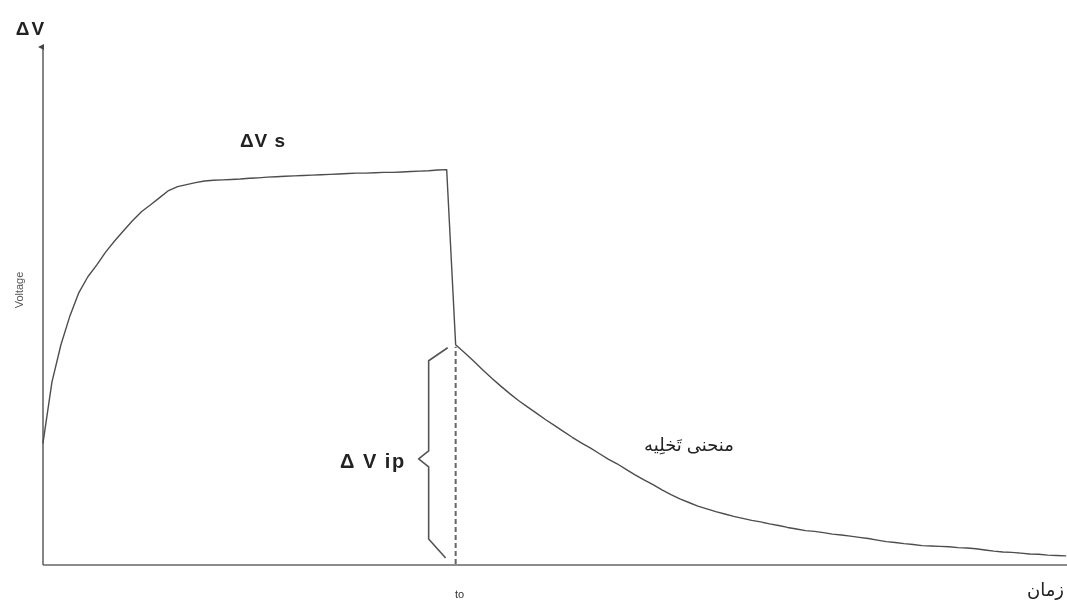 The height and width of the screenshot is (602, 1067). Describe the element at coordinates (31, 28) in the screenshot. I see `text: ΔV` at that location.